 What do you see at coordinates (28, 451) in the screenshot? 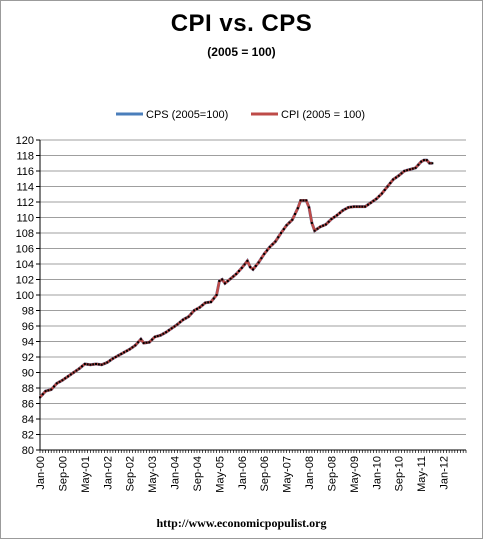
I see `y-tick-label: 80` at bounding box center [28, 451].